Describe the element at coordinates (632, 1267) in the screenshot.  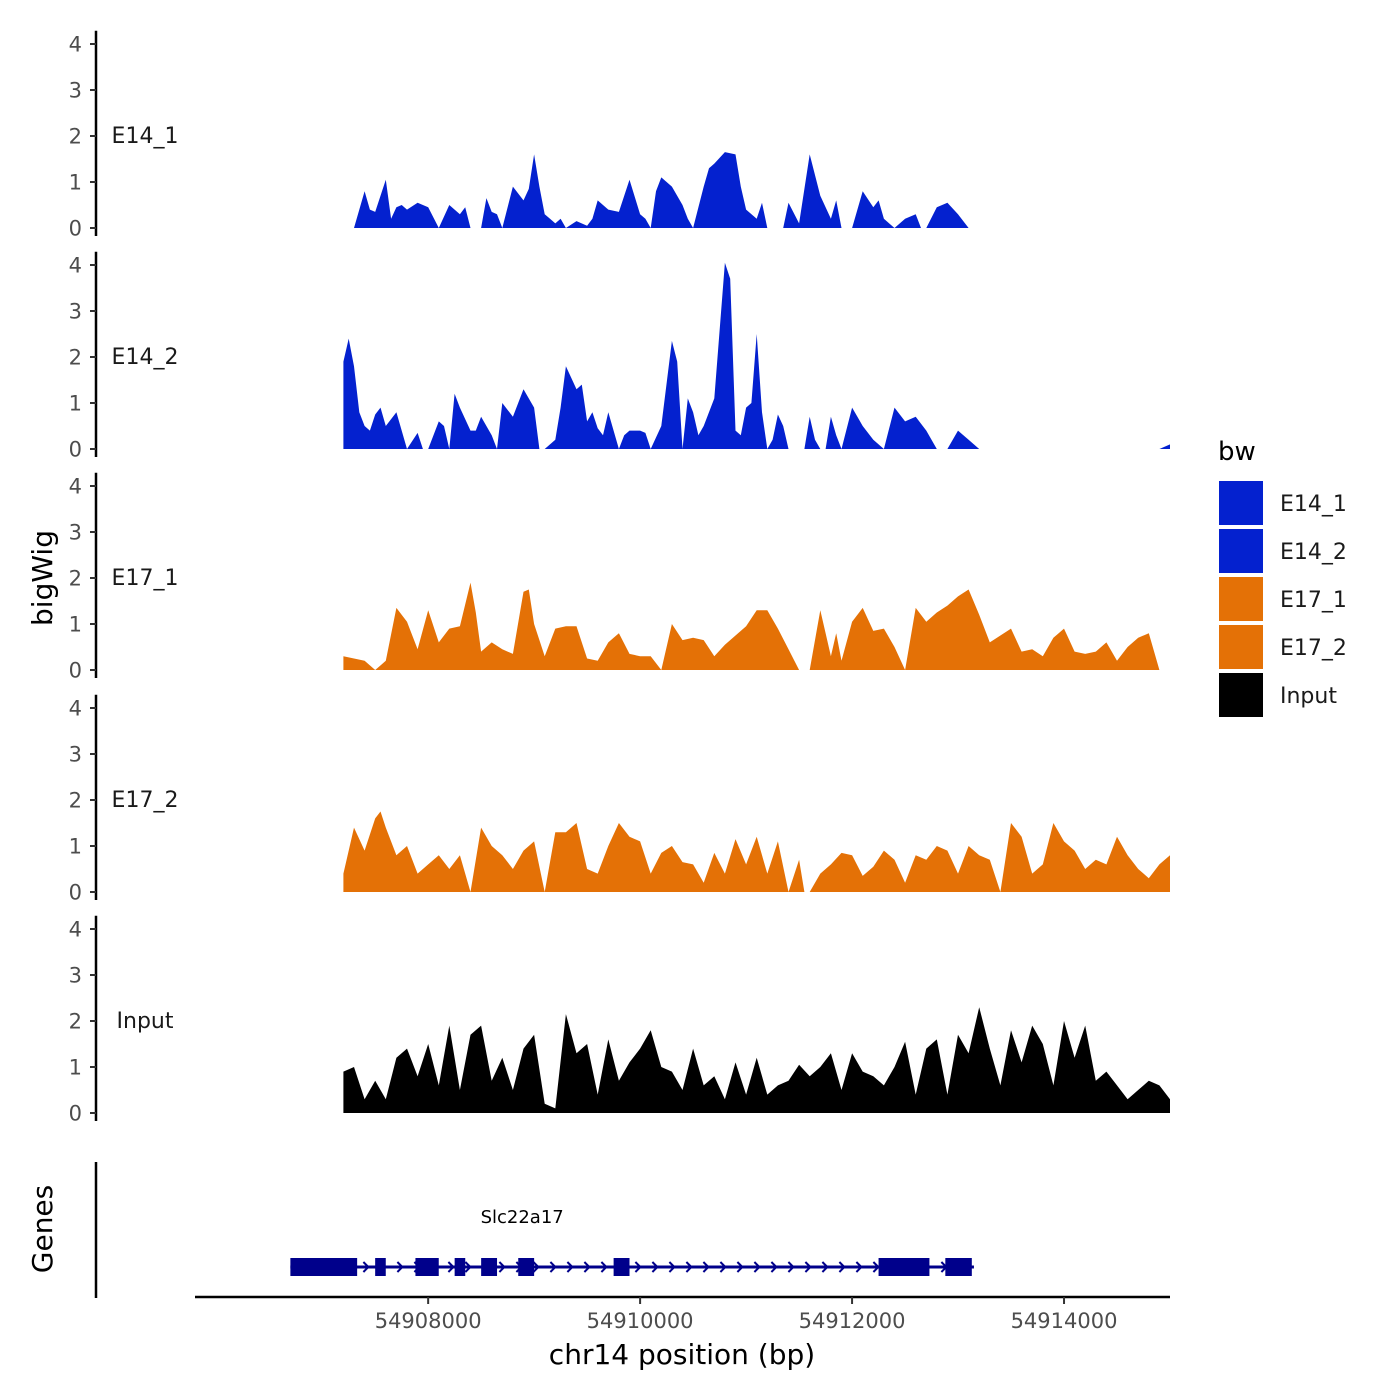
I see `gene-track` at that location.